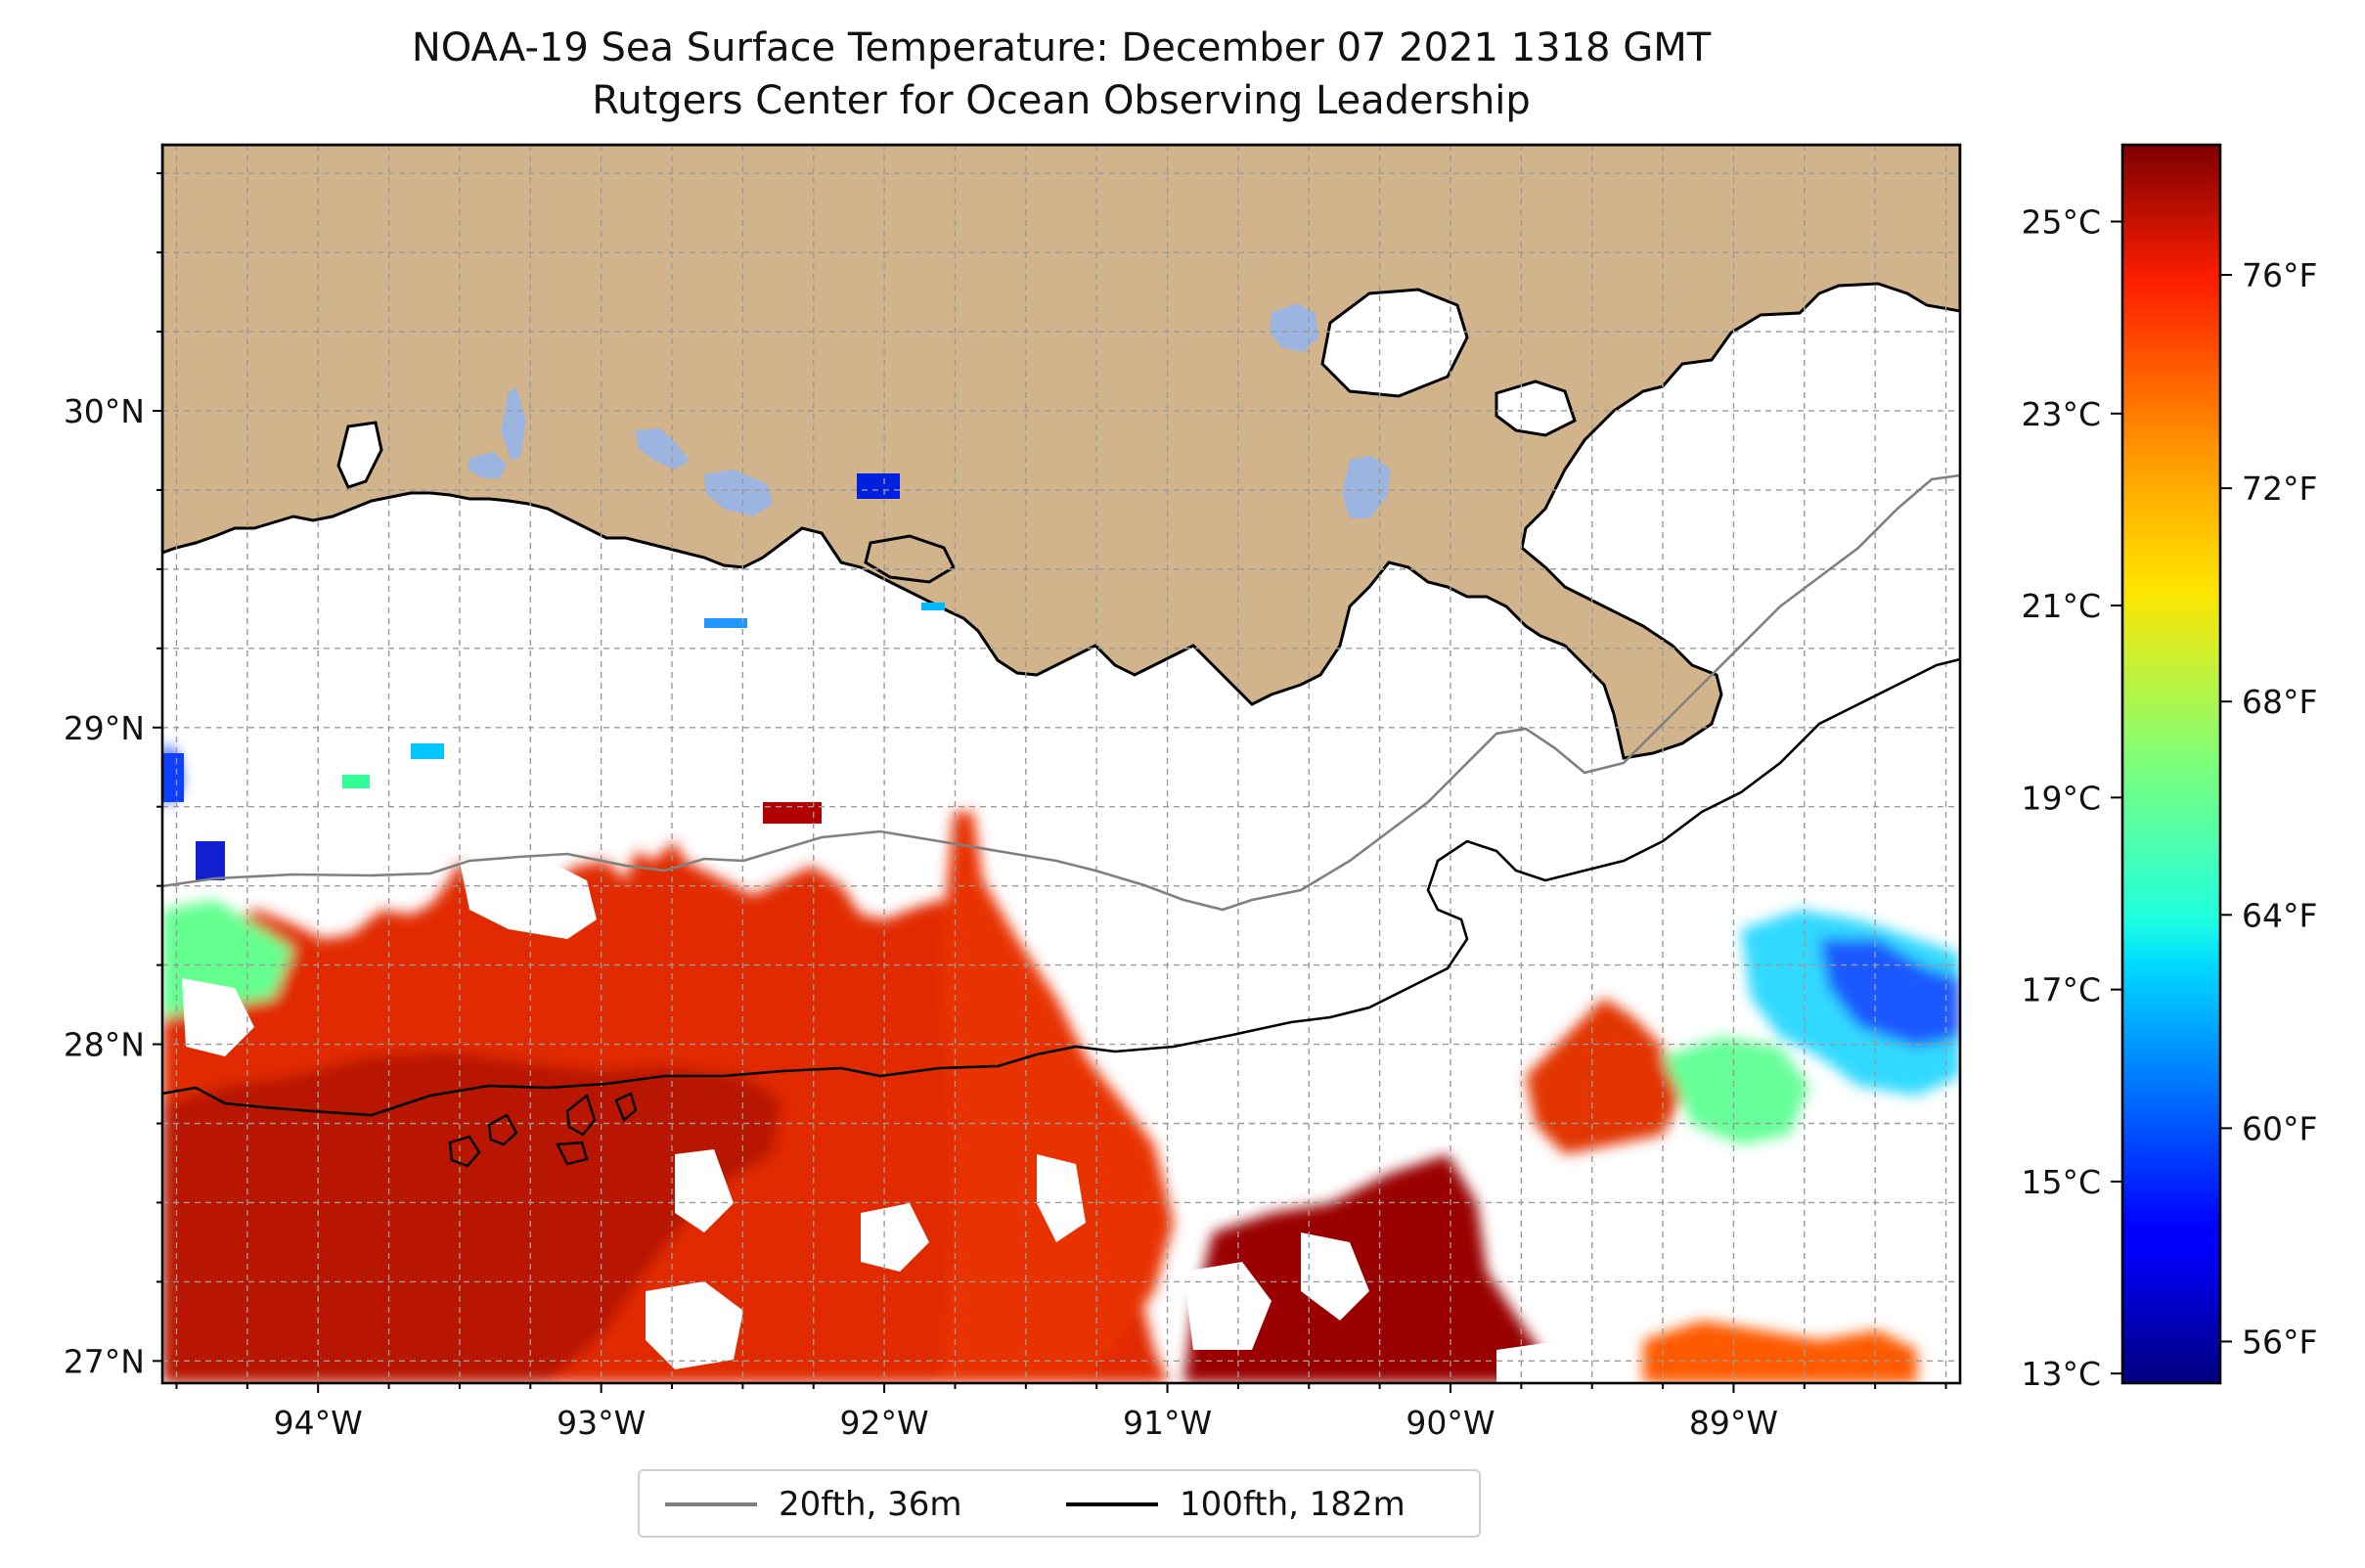 The image size is (2365, 1568). Describe the element at coordinates (1536, 408) in the screenshot. I see `lake-borgne` at that location.